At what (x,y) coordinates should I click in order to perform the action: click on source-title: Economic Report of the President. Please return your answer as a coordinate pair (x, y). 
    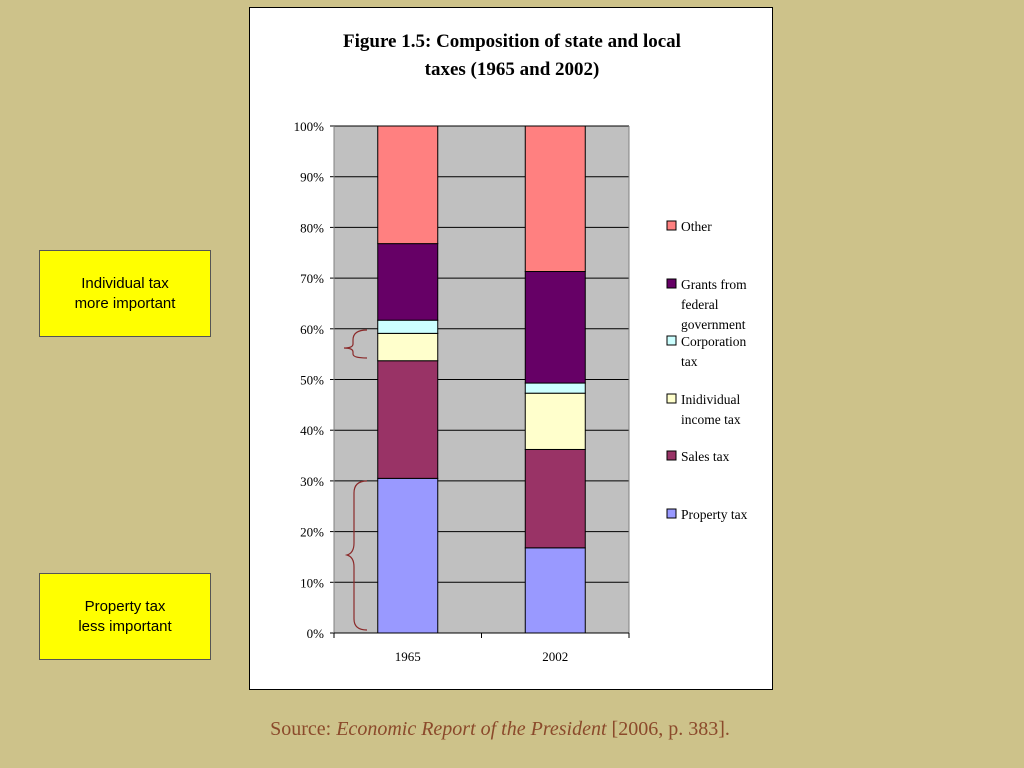
    Looking at the image, I should click on (471, 729).